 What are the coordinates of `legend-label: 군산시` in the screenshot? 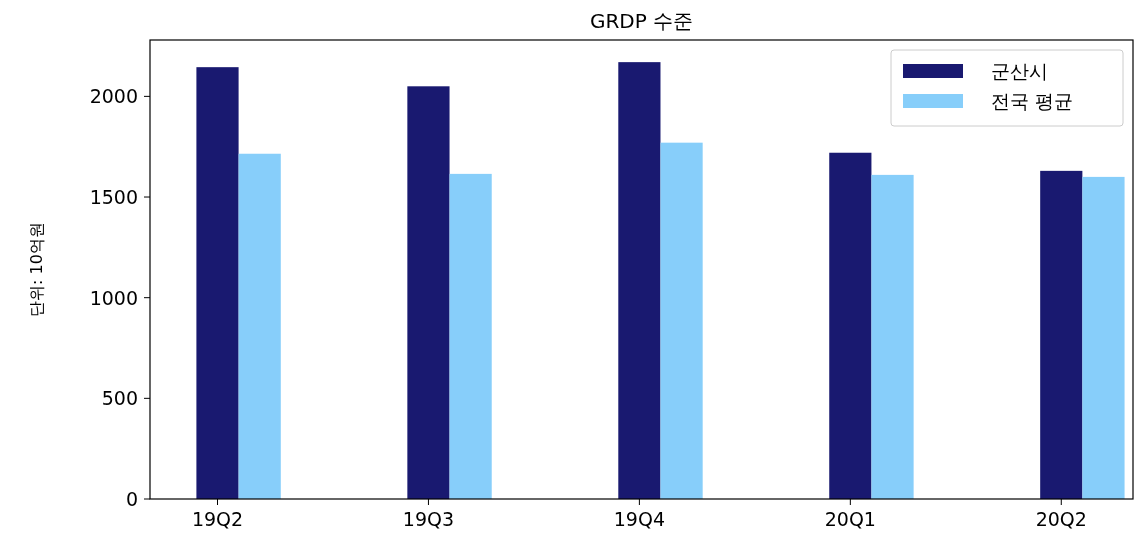 It's located at (1019, 71).